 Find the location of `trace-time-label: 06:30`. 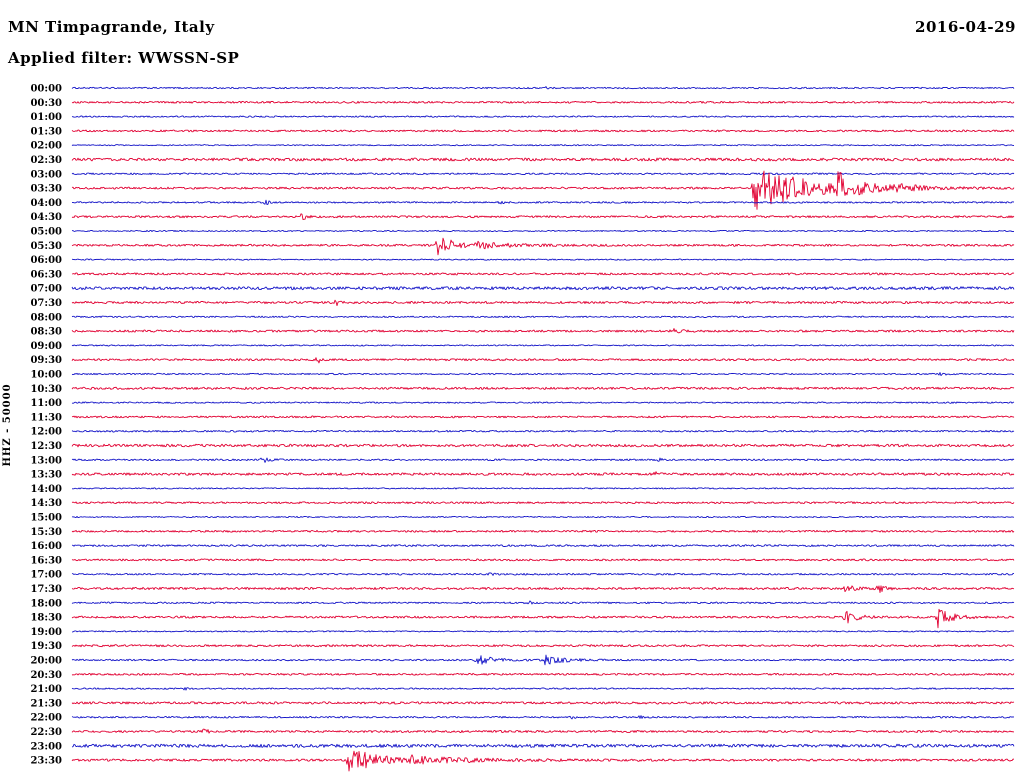

trace-time-label: 06:30 is located at coordinates (46, 274).